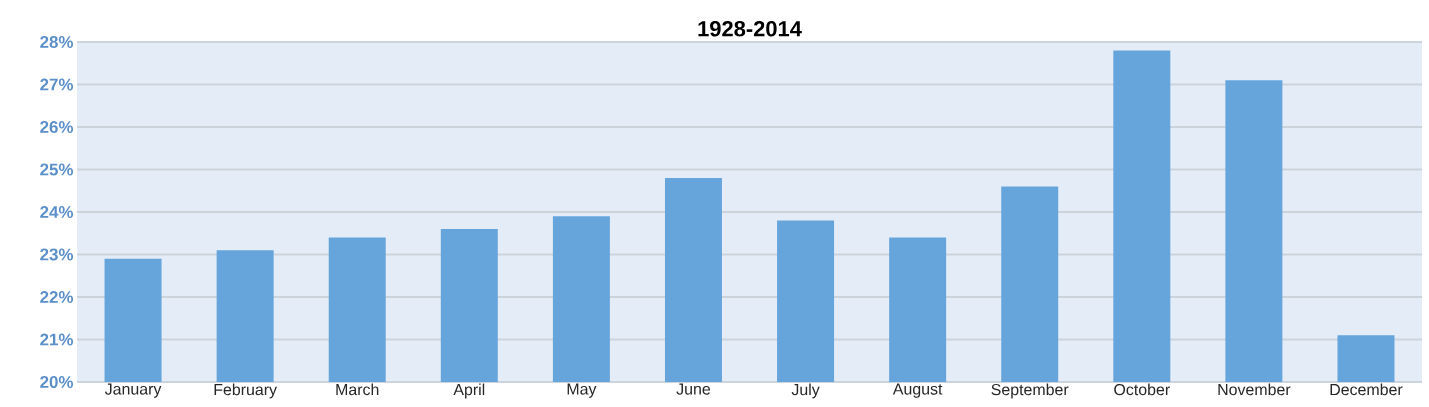 This screenshot has height=407, width=1429. I want to click on x-tick-label: October, so click(1142, 389).